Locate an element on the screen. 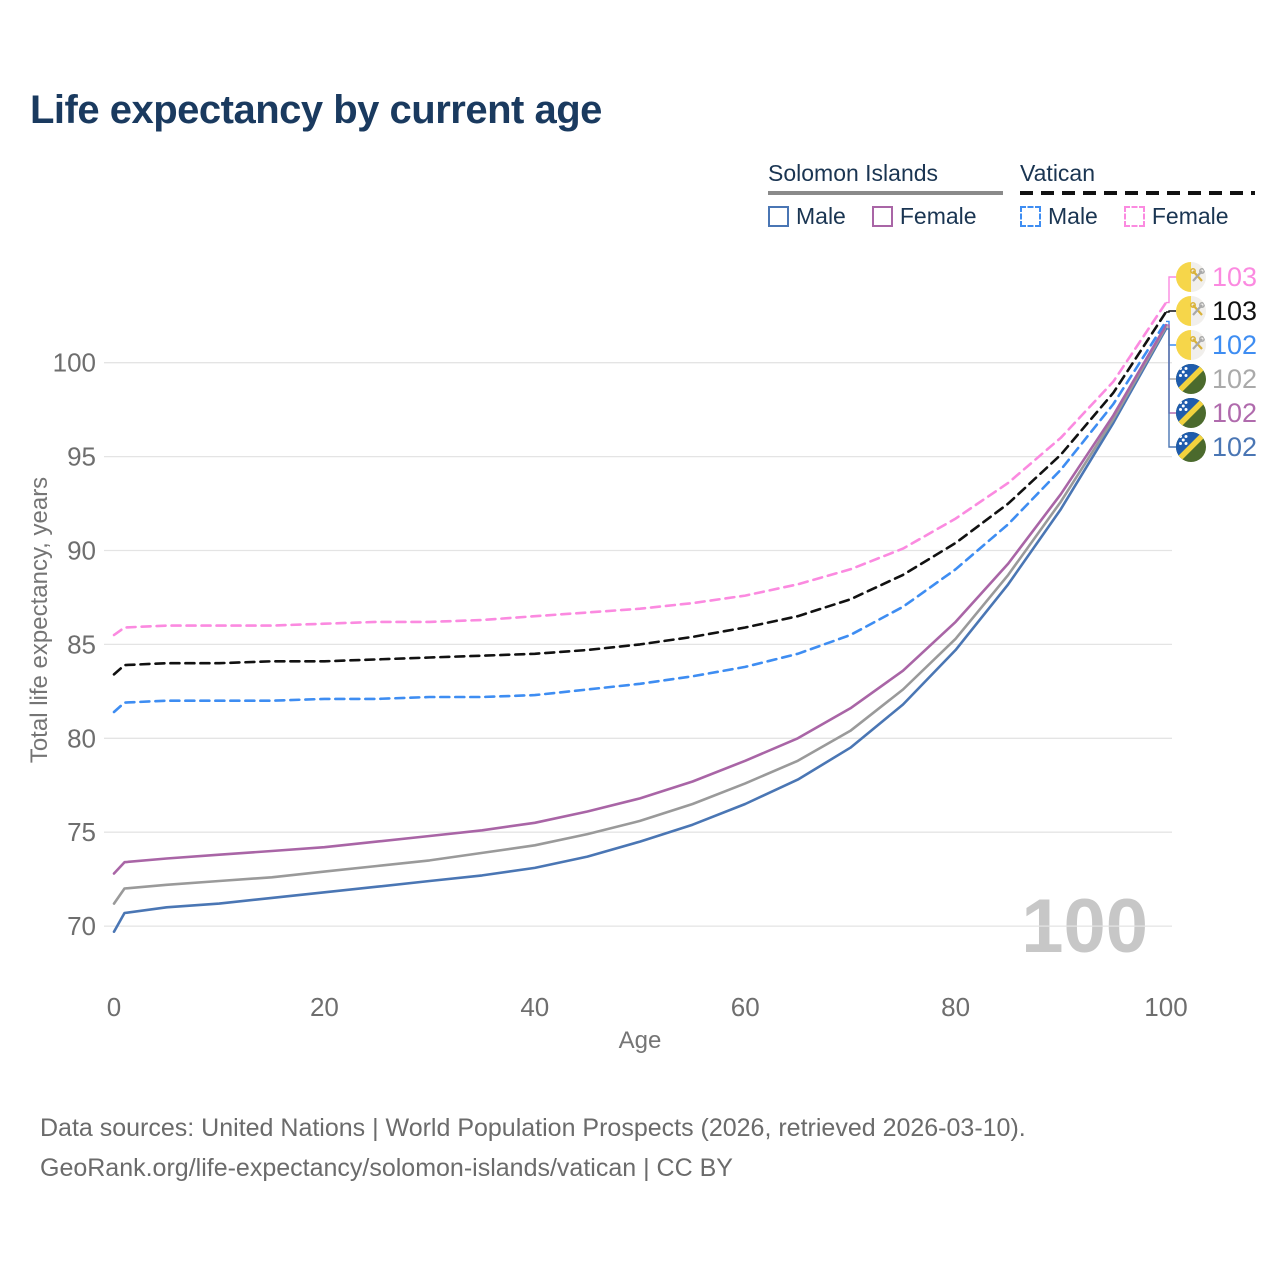 This screenshot has height=1280, width=1280. end-value-label-si_female: 102 is located at coordinates (1234, 413).